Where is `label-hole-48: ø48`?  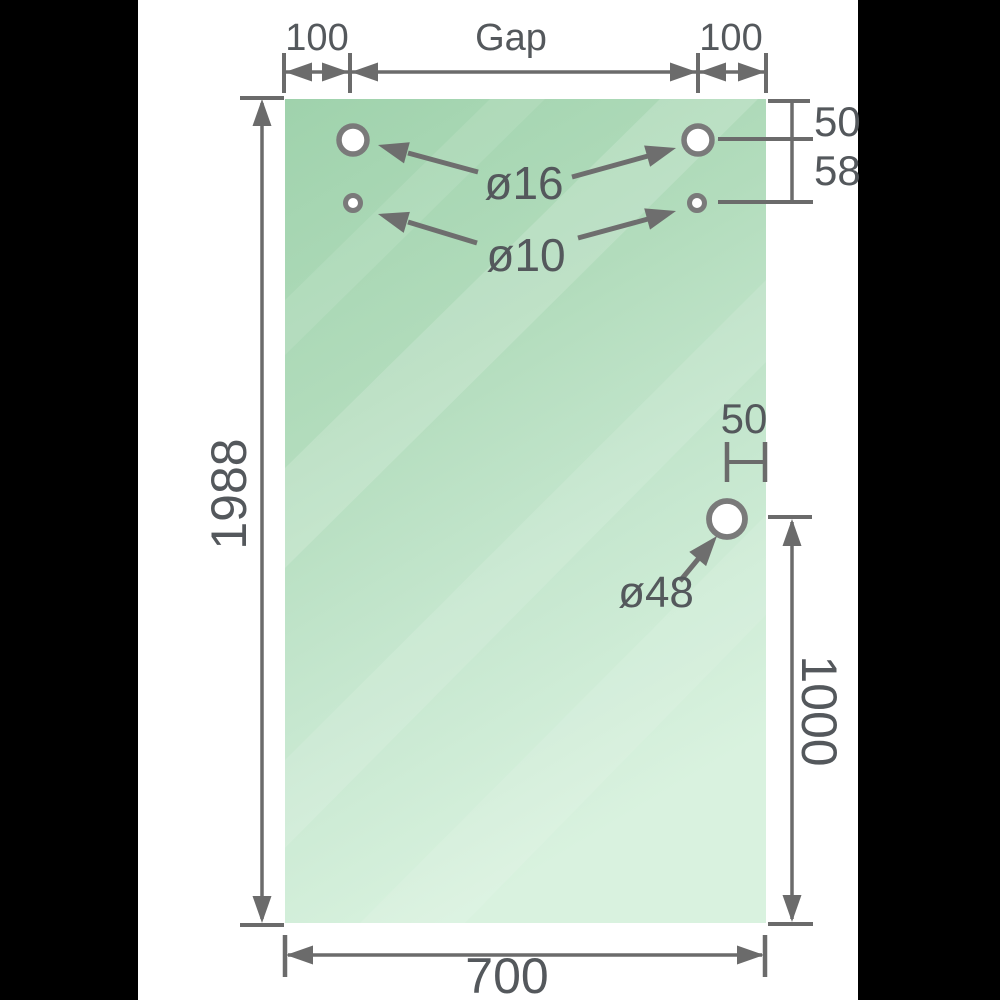
label-hole-48: ø48 is located at coordinates (656, 592).